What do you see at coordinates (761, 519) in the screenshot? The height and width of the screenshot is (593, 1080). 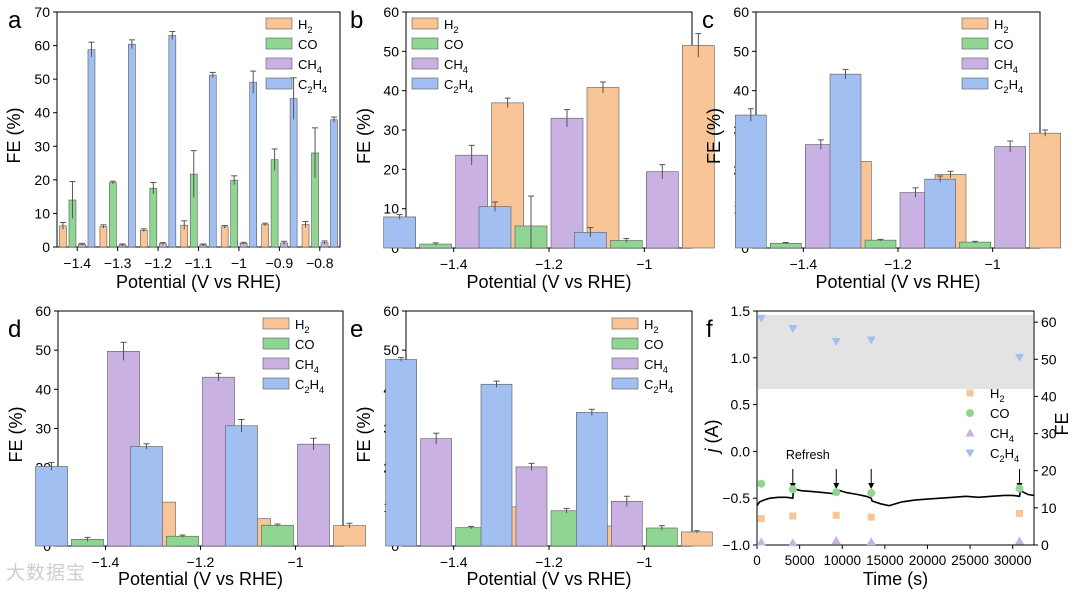 I see `marker-H2` at bounding box center [761, 519].